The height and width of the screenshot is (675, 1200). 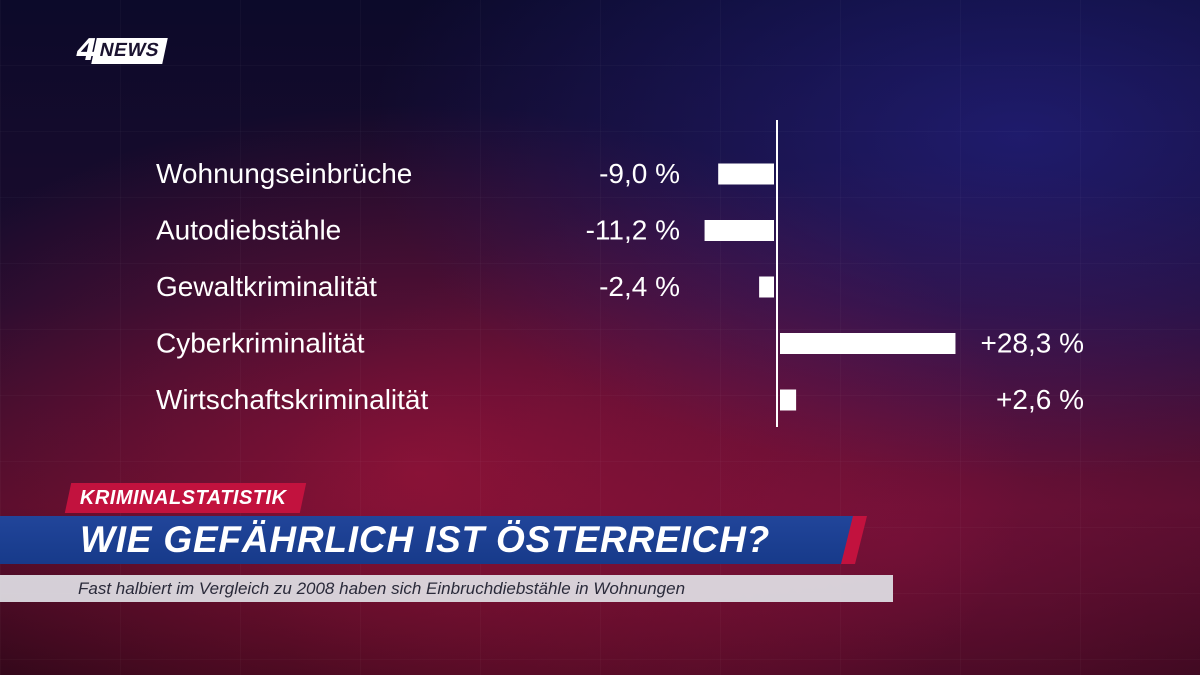 I want to click on value-label: +28,3 %, so click(x=1032, y=343).